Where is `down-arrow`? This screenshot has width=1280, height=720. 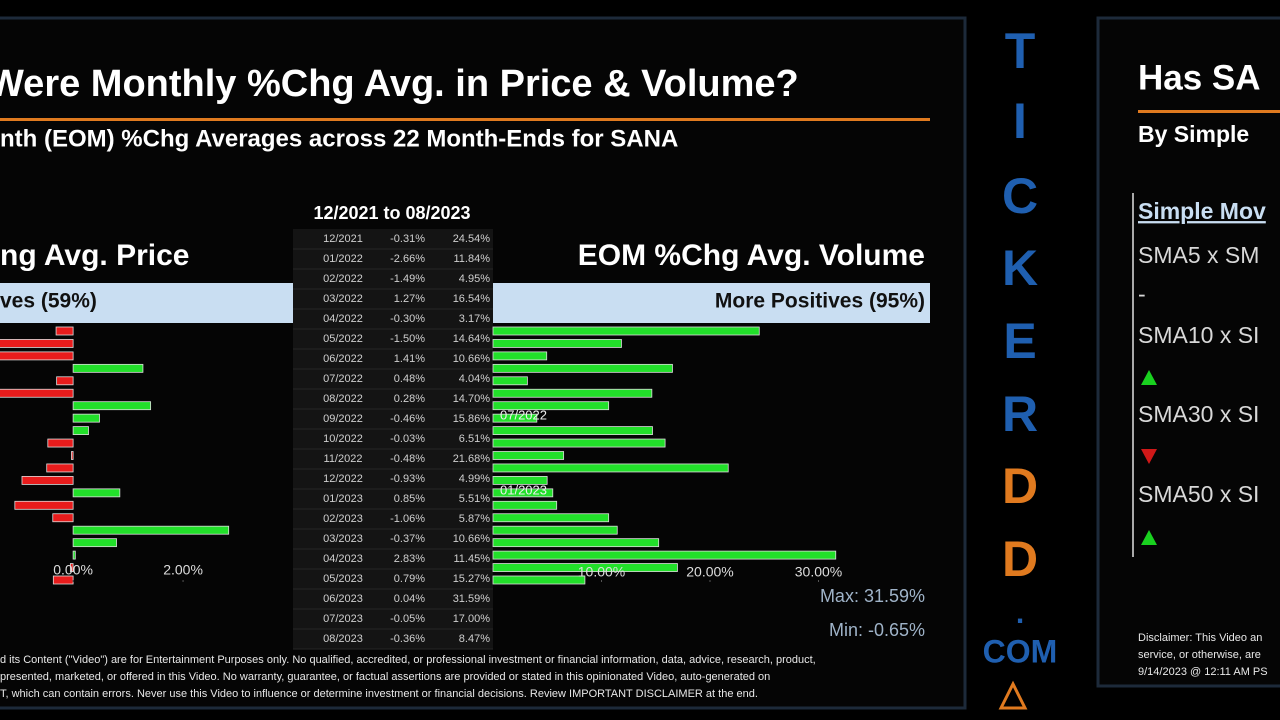
down-arrow is located at coordinates (1149, 456).